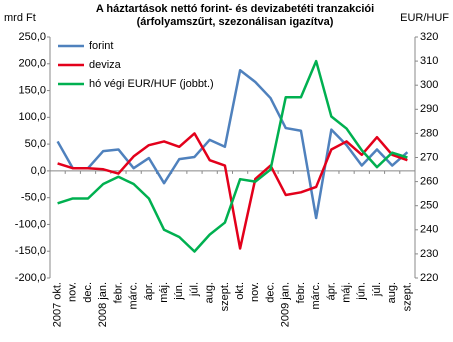 Image resolution: width=453 pixels, height=342 pixels. Describe the element at coordinates (286, 304) in the screenshot. I see `x-tick-label: 2009 jan.` at that location.